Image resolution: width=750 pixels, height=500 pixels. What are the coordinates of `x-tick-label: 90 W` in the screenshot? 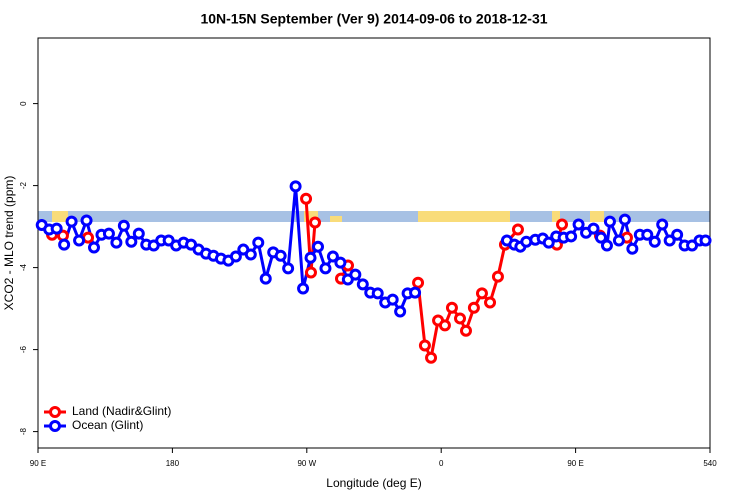 It's located at (306, 463).